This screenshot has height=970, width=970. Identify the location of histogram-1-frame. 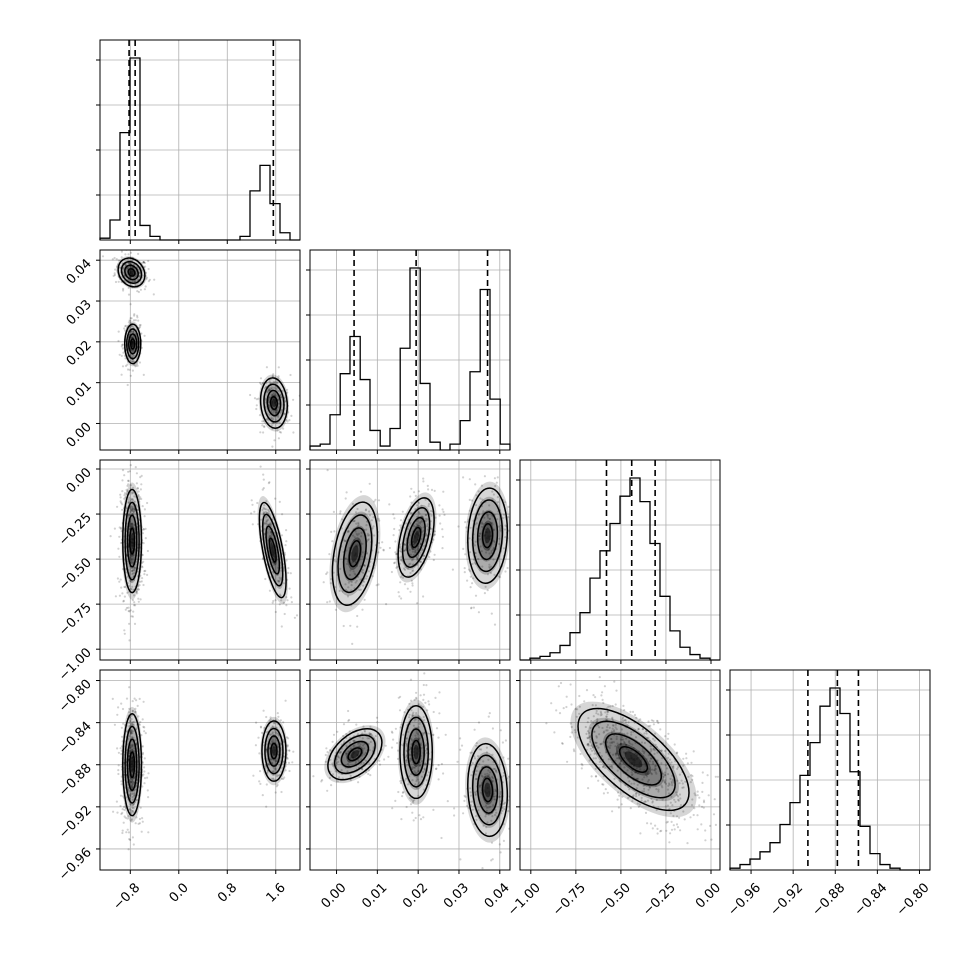
(410, 350).